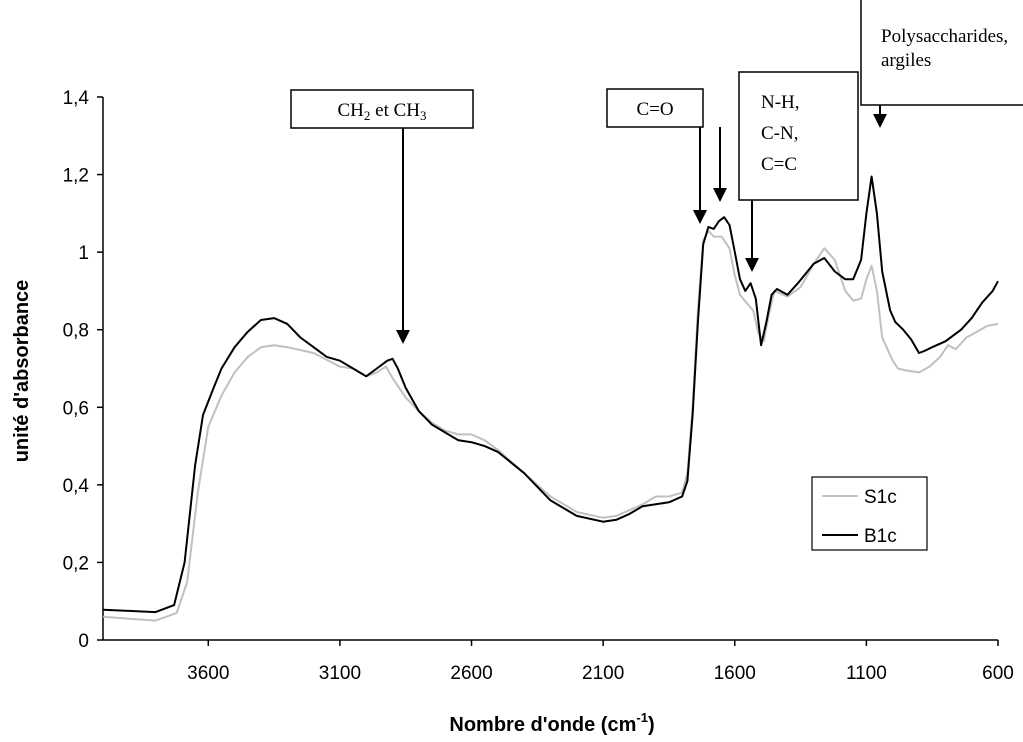  What do you see at coordinates (381, 111) in the screenshot?
I see `annotation-ch-text: CH2 et CH3` at bounding box center [381, 111].